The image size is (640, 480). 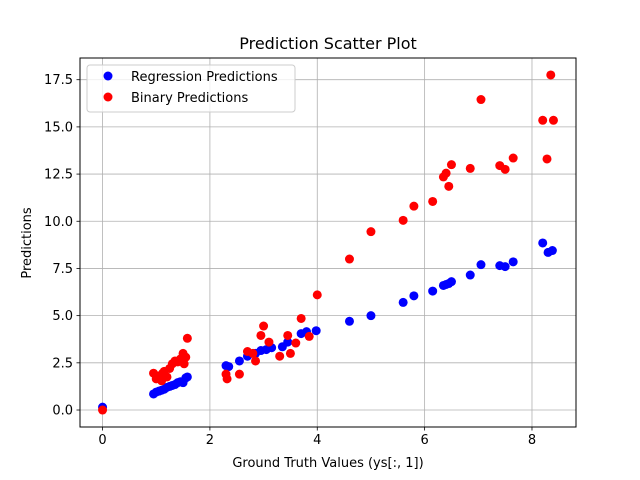 I want to click on x-tick-label: 0, so click(x=102, y=440).